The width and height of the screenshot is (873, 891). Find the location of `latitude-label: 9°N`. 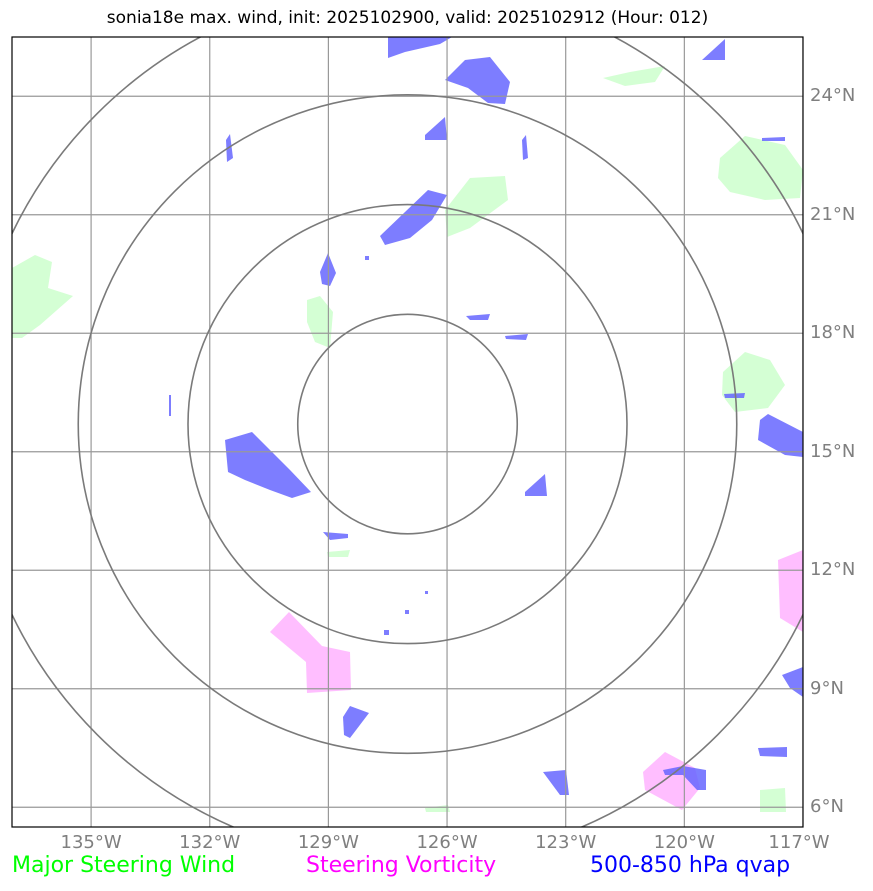

latitude-label: 9°N is located at coordinates (827, 688).